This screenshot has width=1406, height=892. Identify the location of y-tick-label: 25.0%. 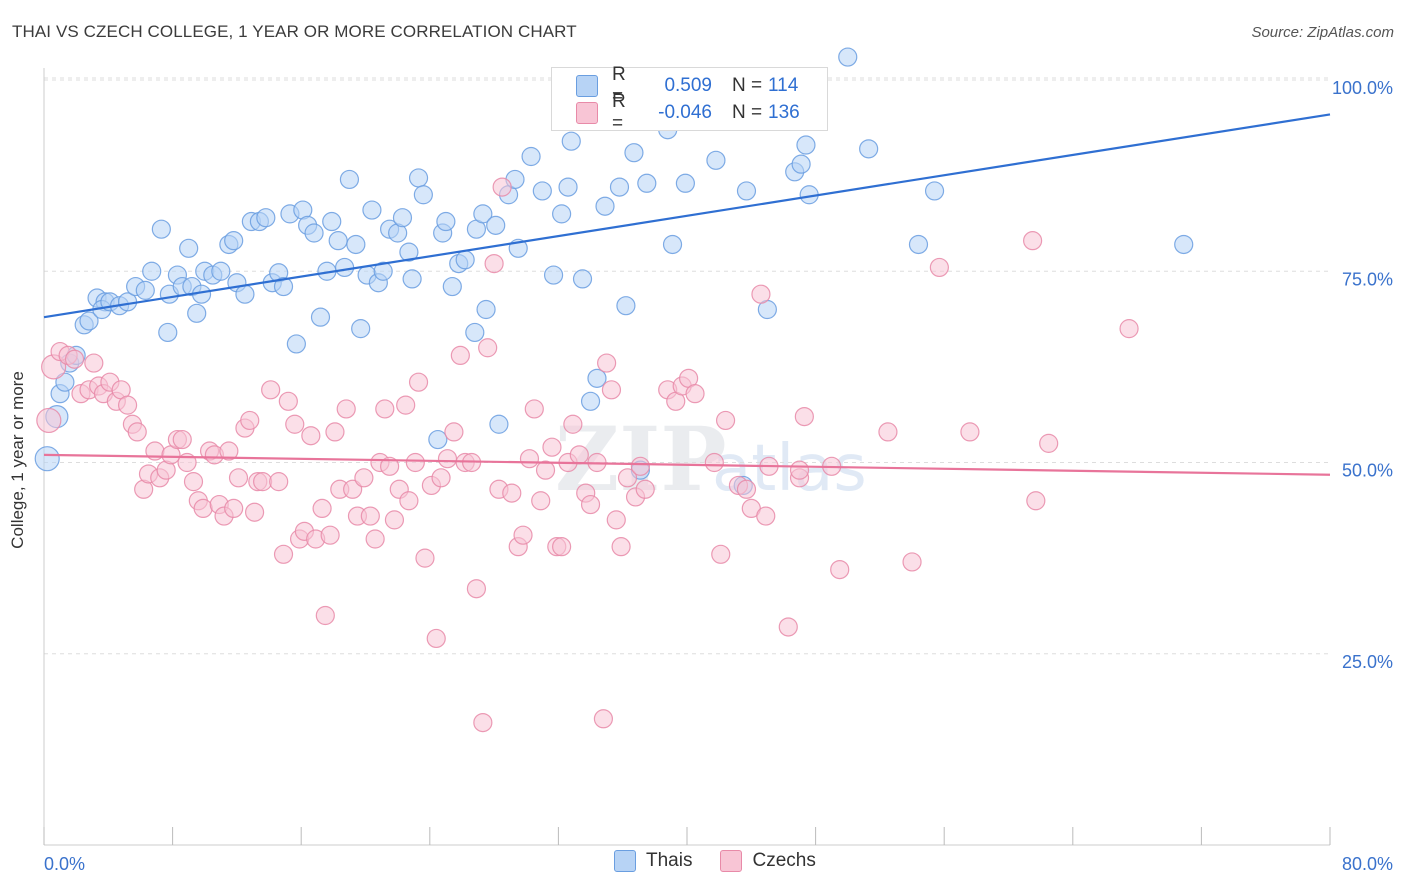
(1367, 662).